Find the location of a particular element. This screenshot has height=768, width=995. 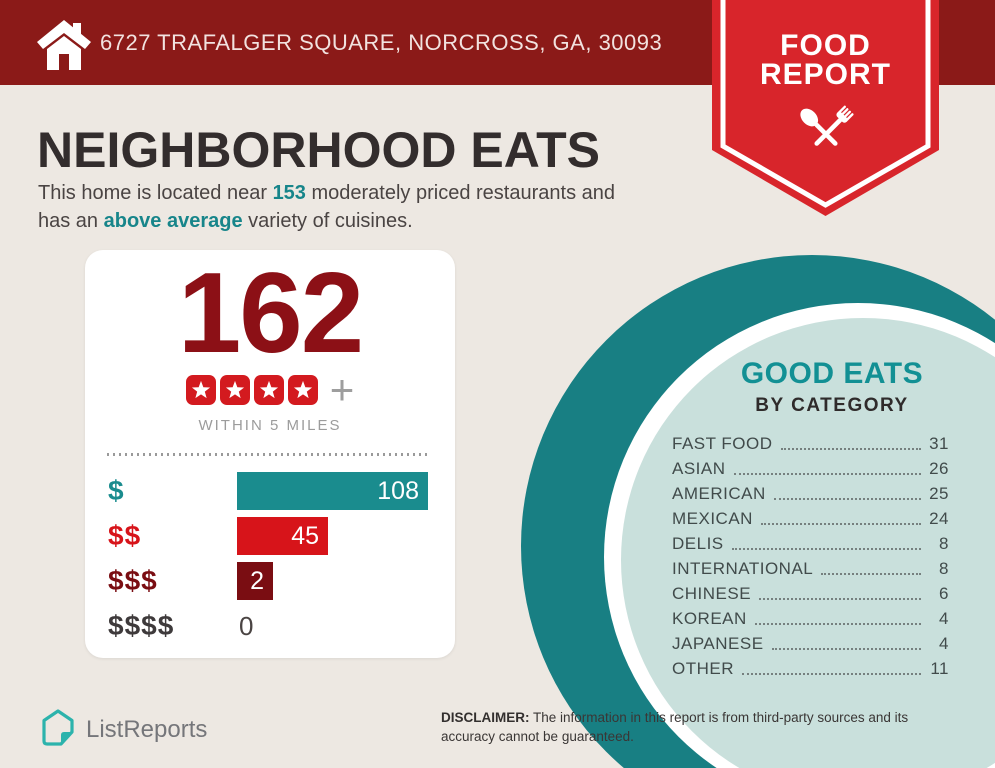

good-eats-heading: GOOD EATS BY CATEGORY is located at coordinates (832, 387).